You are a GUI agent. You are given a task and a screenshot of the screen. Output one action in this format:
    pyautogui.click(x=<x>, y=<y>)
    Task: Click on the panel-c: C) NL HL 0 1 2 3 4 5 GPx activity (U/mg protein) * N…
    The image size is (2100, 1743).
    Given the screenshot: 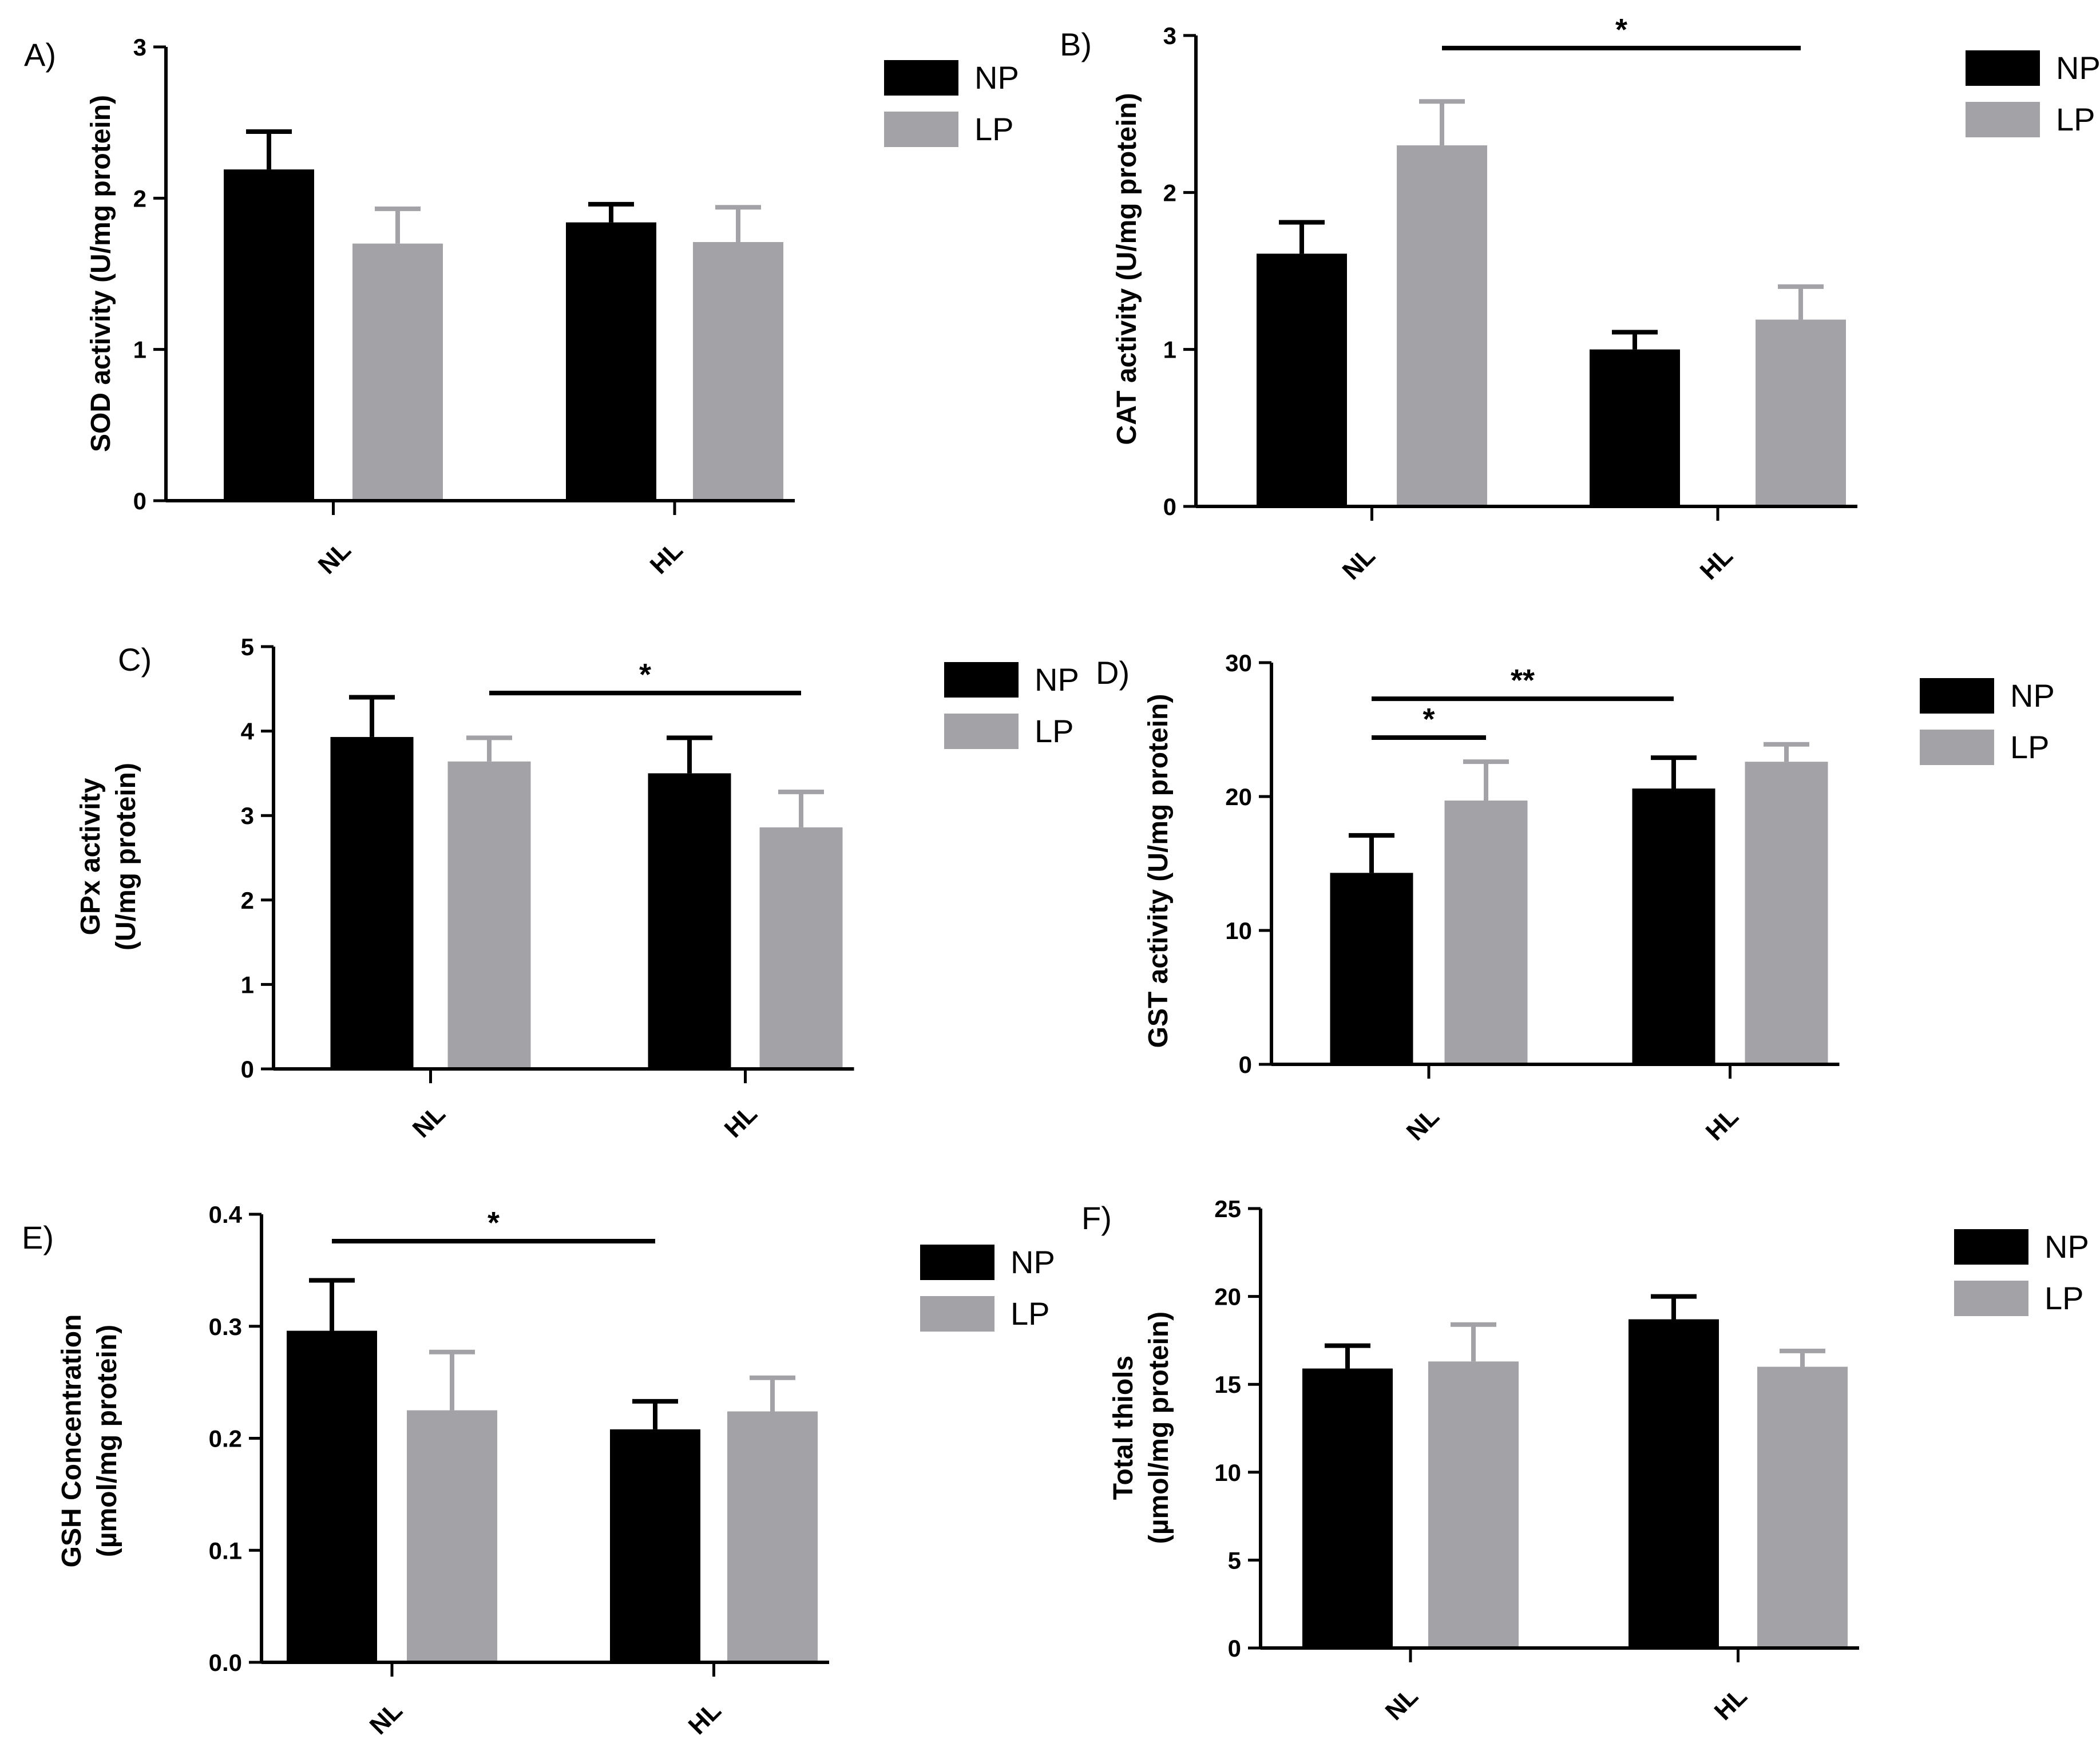 What is the action you would take?
    pyautogui.click(x=577, y=888)
    